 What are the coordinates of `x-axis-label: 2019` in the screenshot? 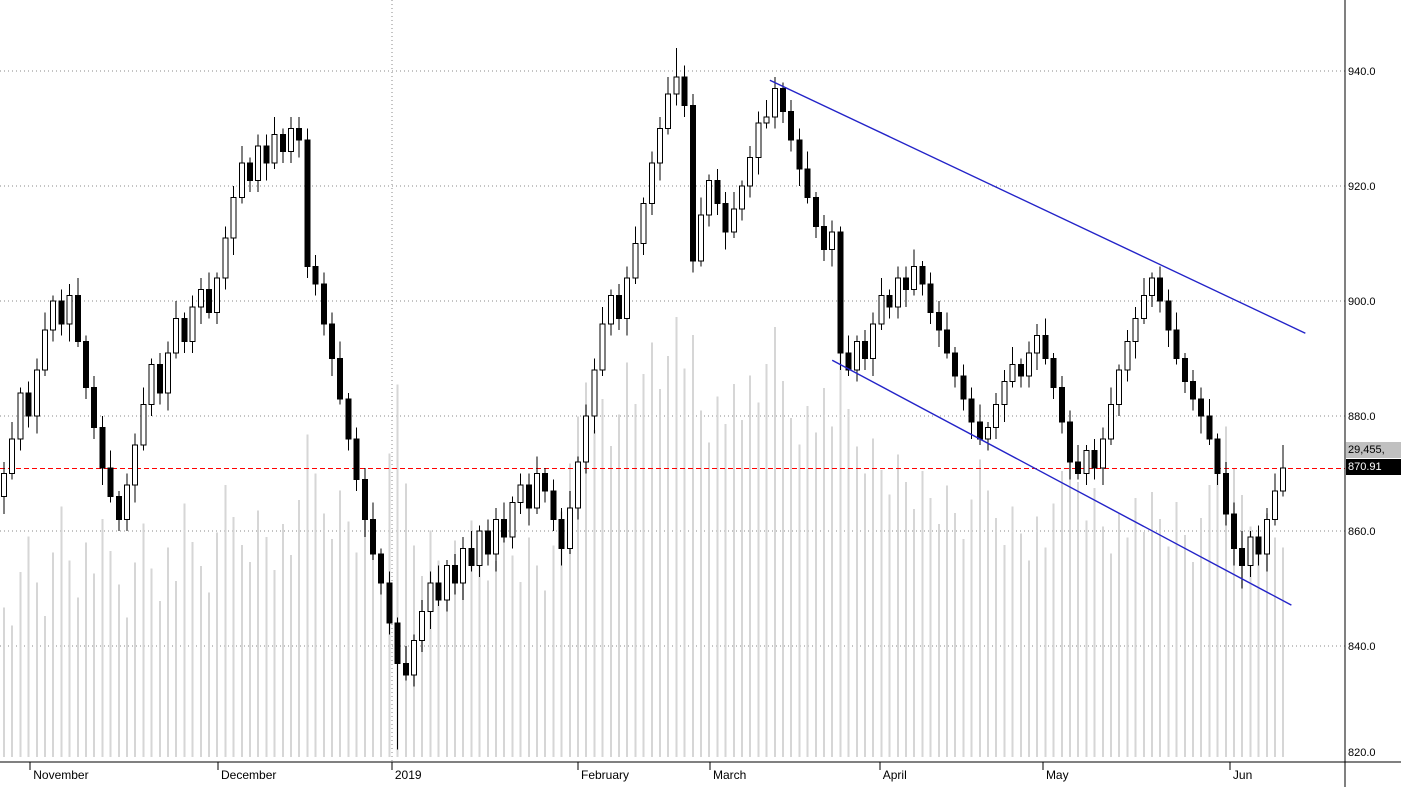 It's located at (408, 775).